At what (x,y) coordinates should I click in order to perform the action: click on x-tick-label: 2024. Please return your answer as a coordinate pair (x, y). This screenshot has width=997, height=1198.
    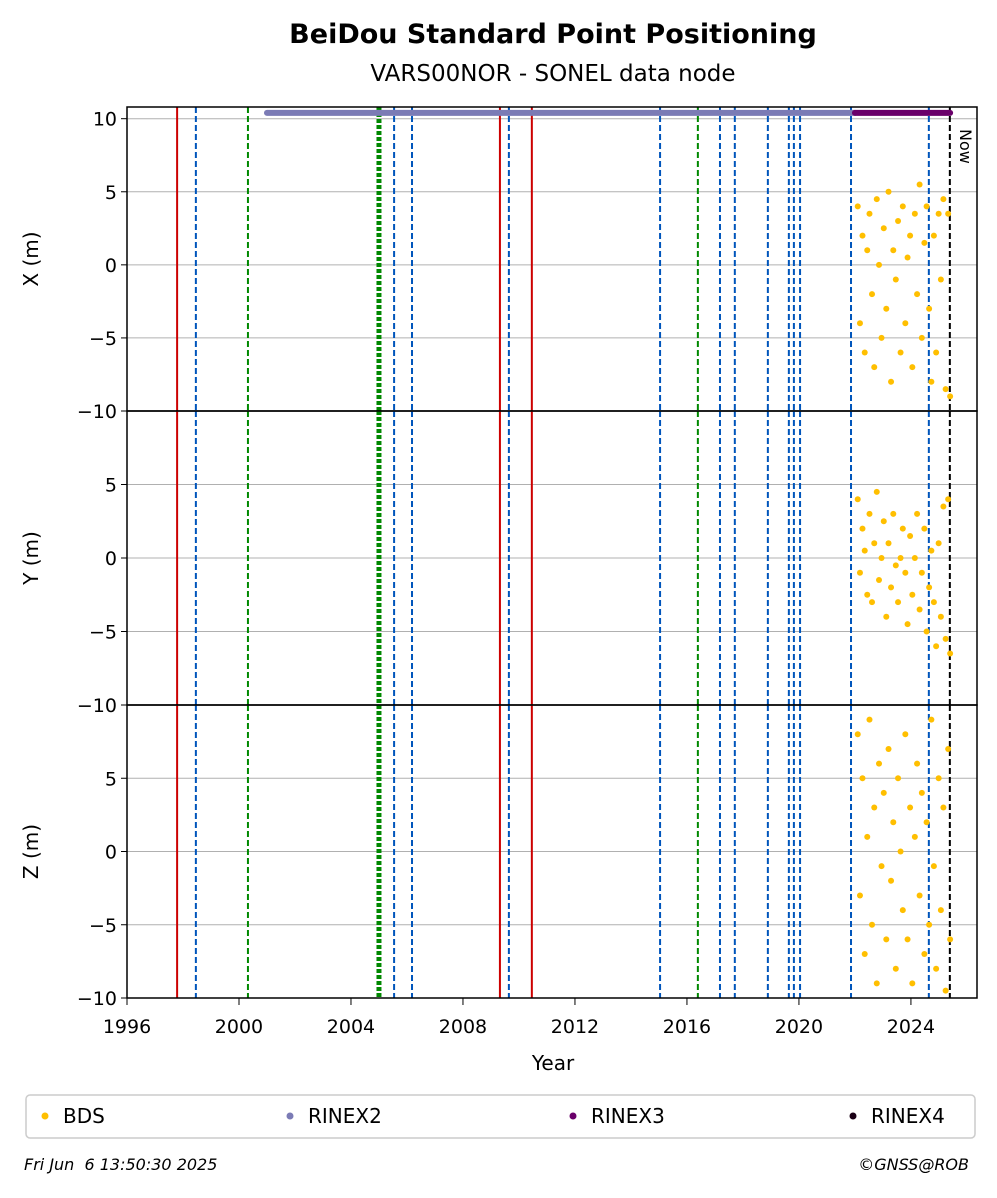
    Looking at the image, I should click on (911, 1027).